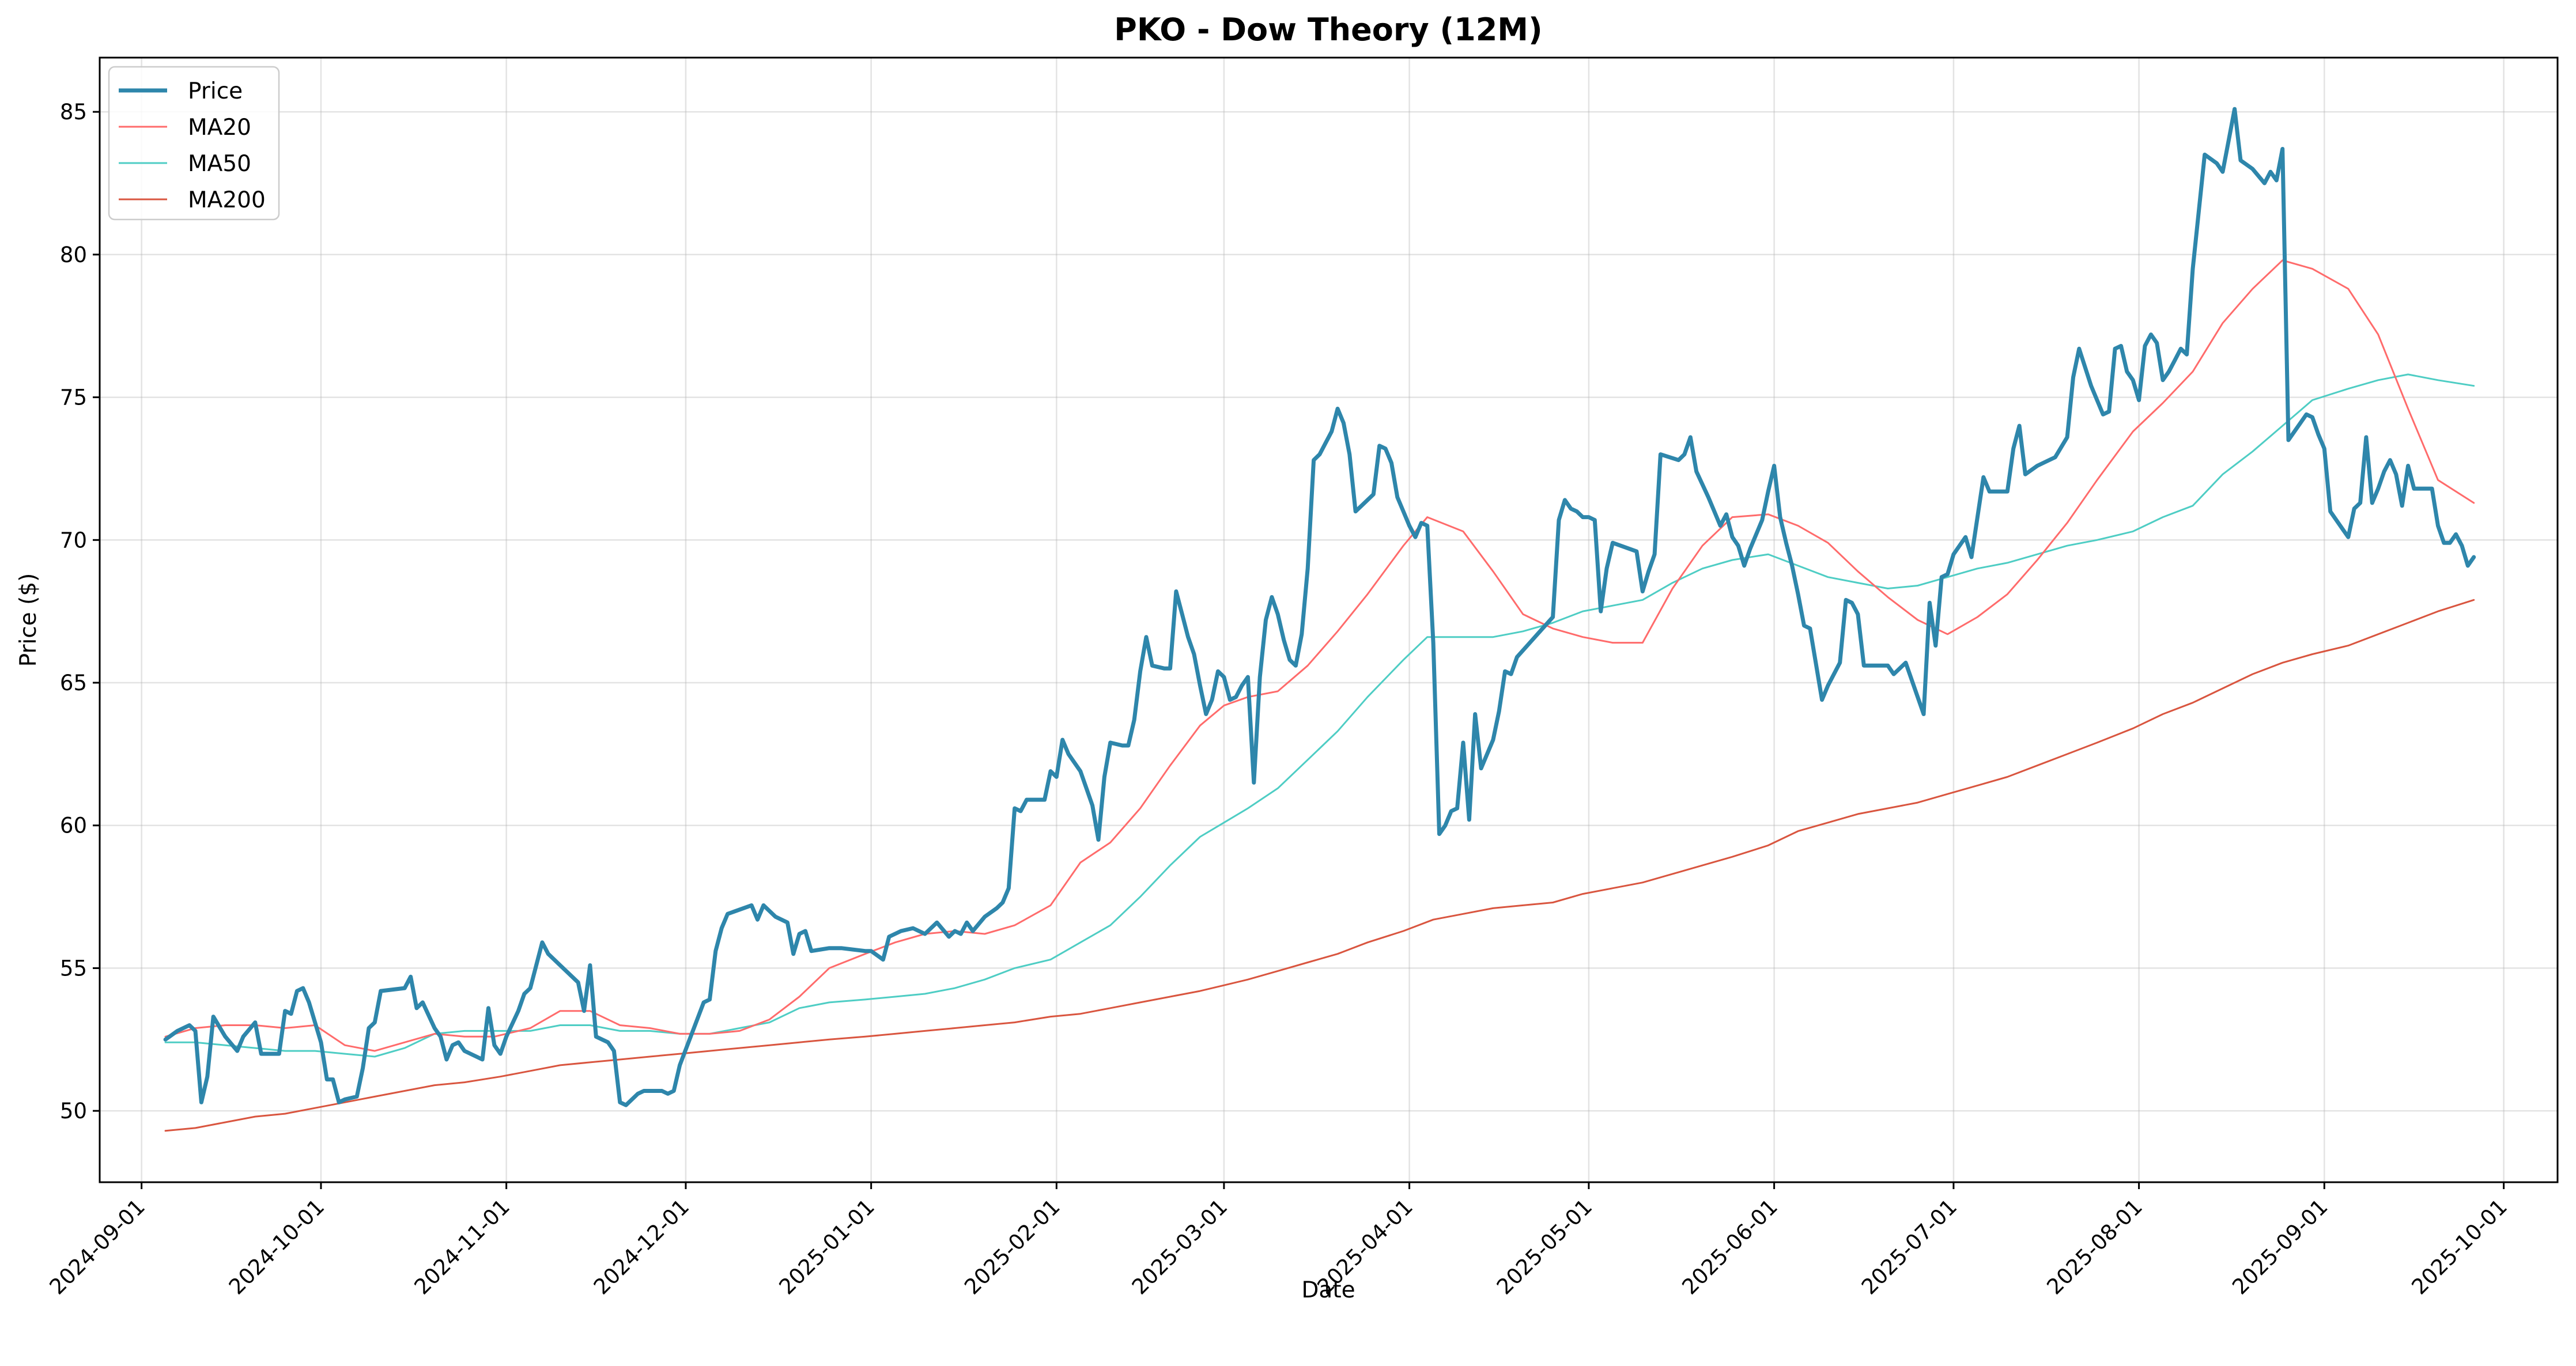  I want to click on legend-label-price: Price, so click(216, 91).